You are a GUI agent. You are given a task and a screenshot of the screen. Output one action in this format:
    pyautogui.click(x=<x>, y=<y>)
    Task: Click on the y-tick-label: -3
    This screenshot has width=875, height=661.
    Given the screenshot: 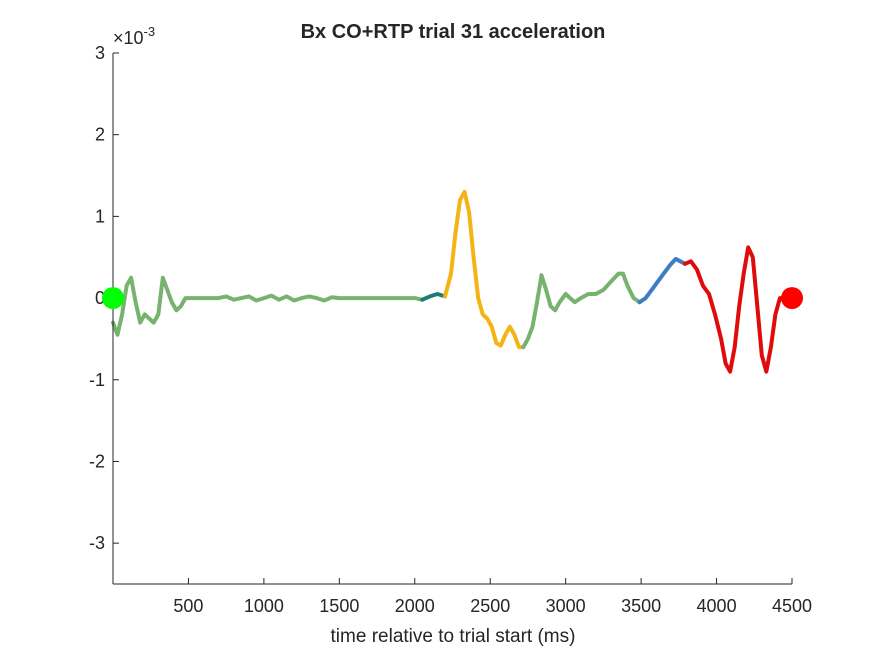 What is the action you would take?
    pyautogui.click(x=97, y=543)
    